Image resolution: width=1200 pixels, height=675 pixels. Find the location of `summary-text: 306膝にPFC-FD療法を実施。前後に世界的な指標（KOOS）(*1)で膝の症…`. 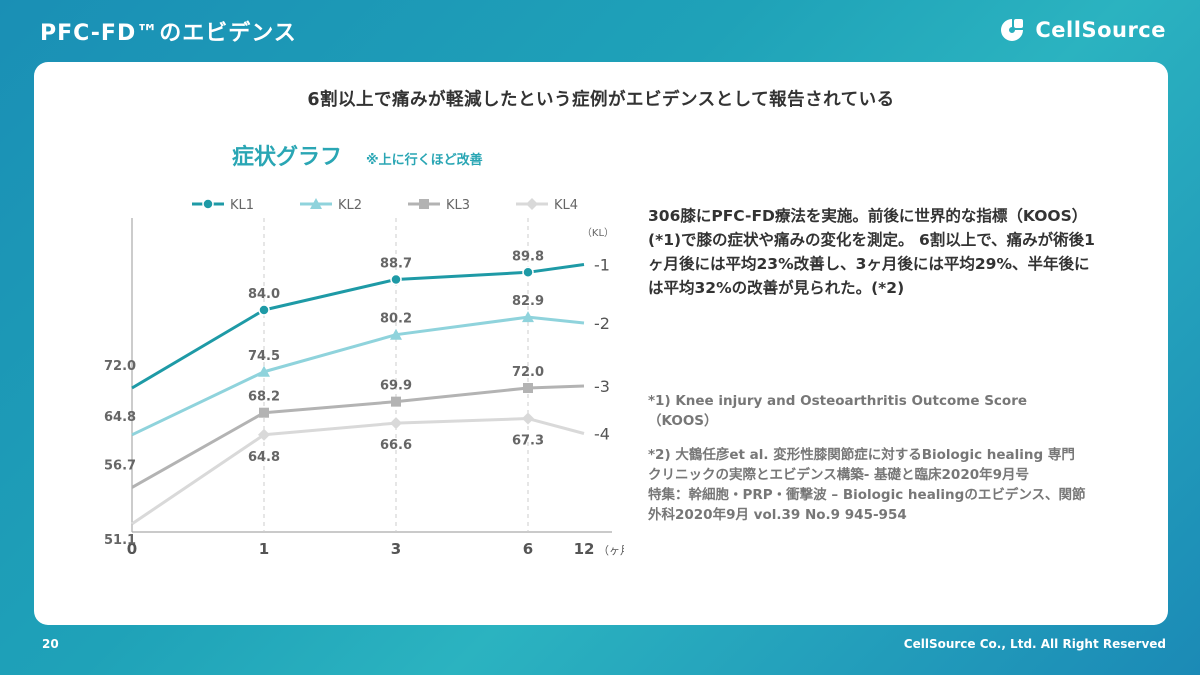

summary-text: 306膝にPFC-FD療法を実施。前後に世界的な指標（KOOS）(*1)で膝の症… is located at coordinates (871, 252).